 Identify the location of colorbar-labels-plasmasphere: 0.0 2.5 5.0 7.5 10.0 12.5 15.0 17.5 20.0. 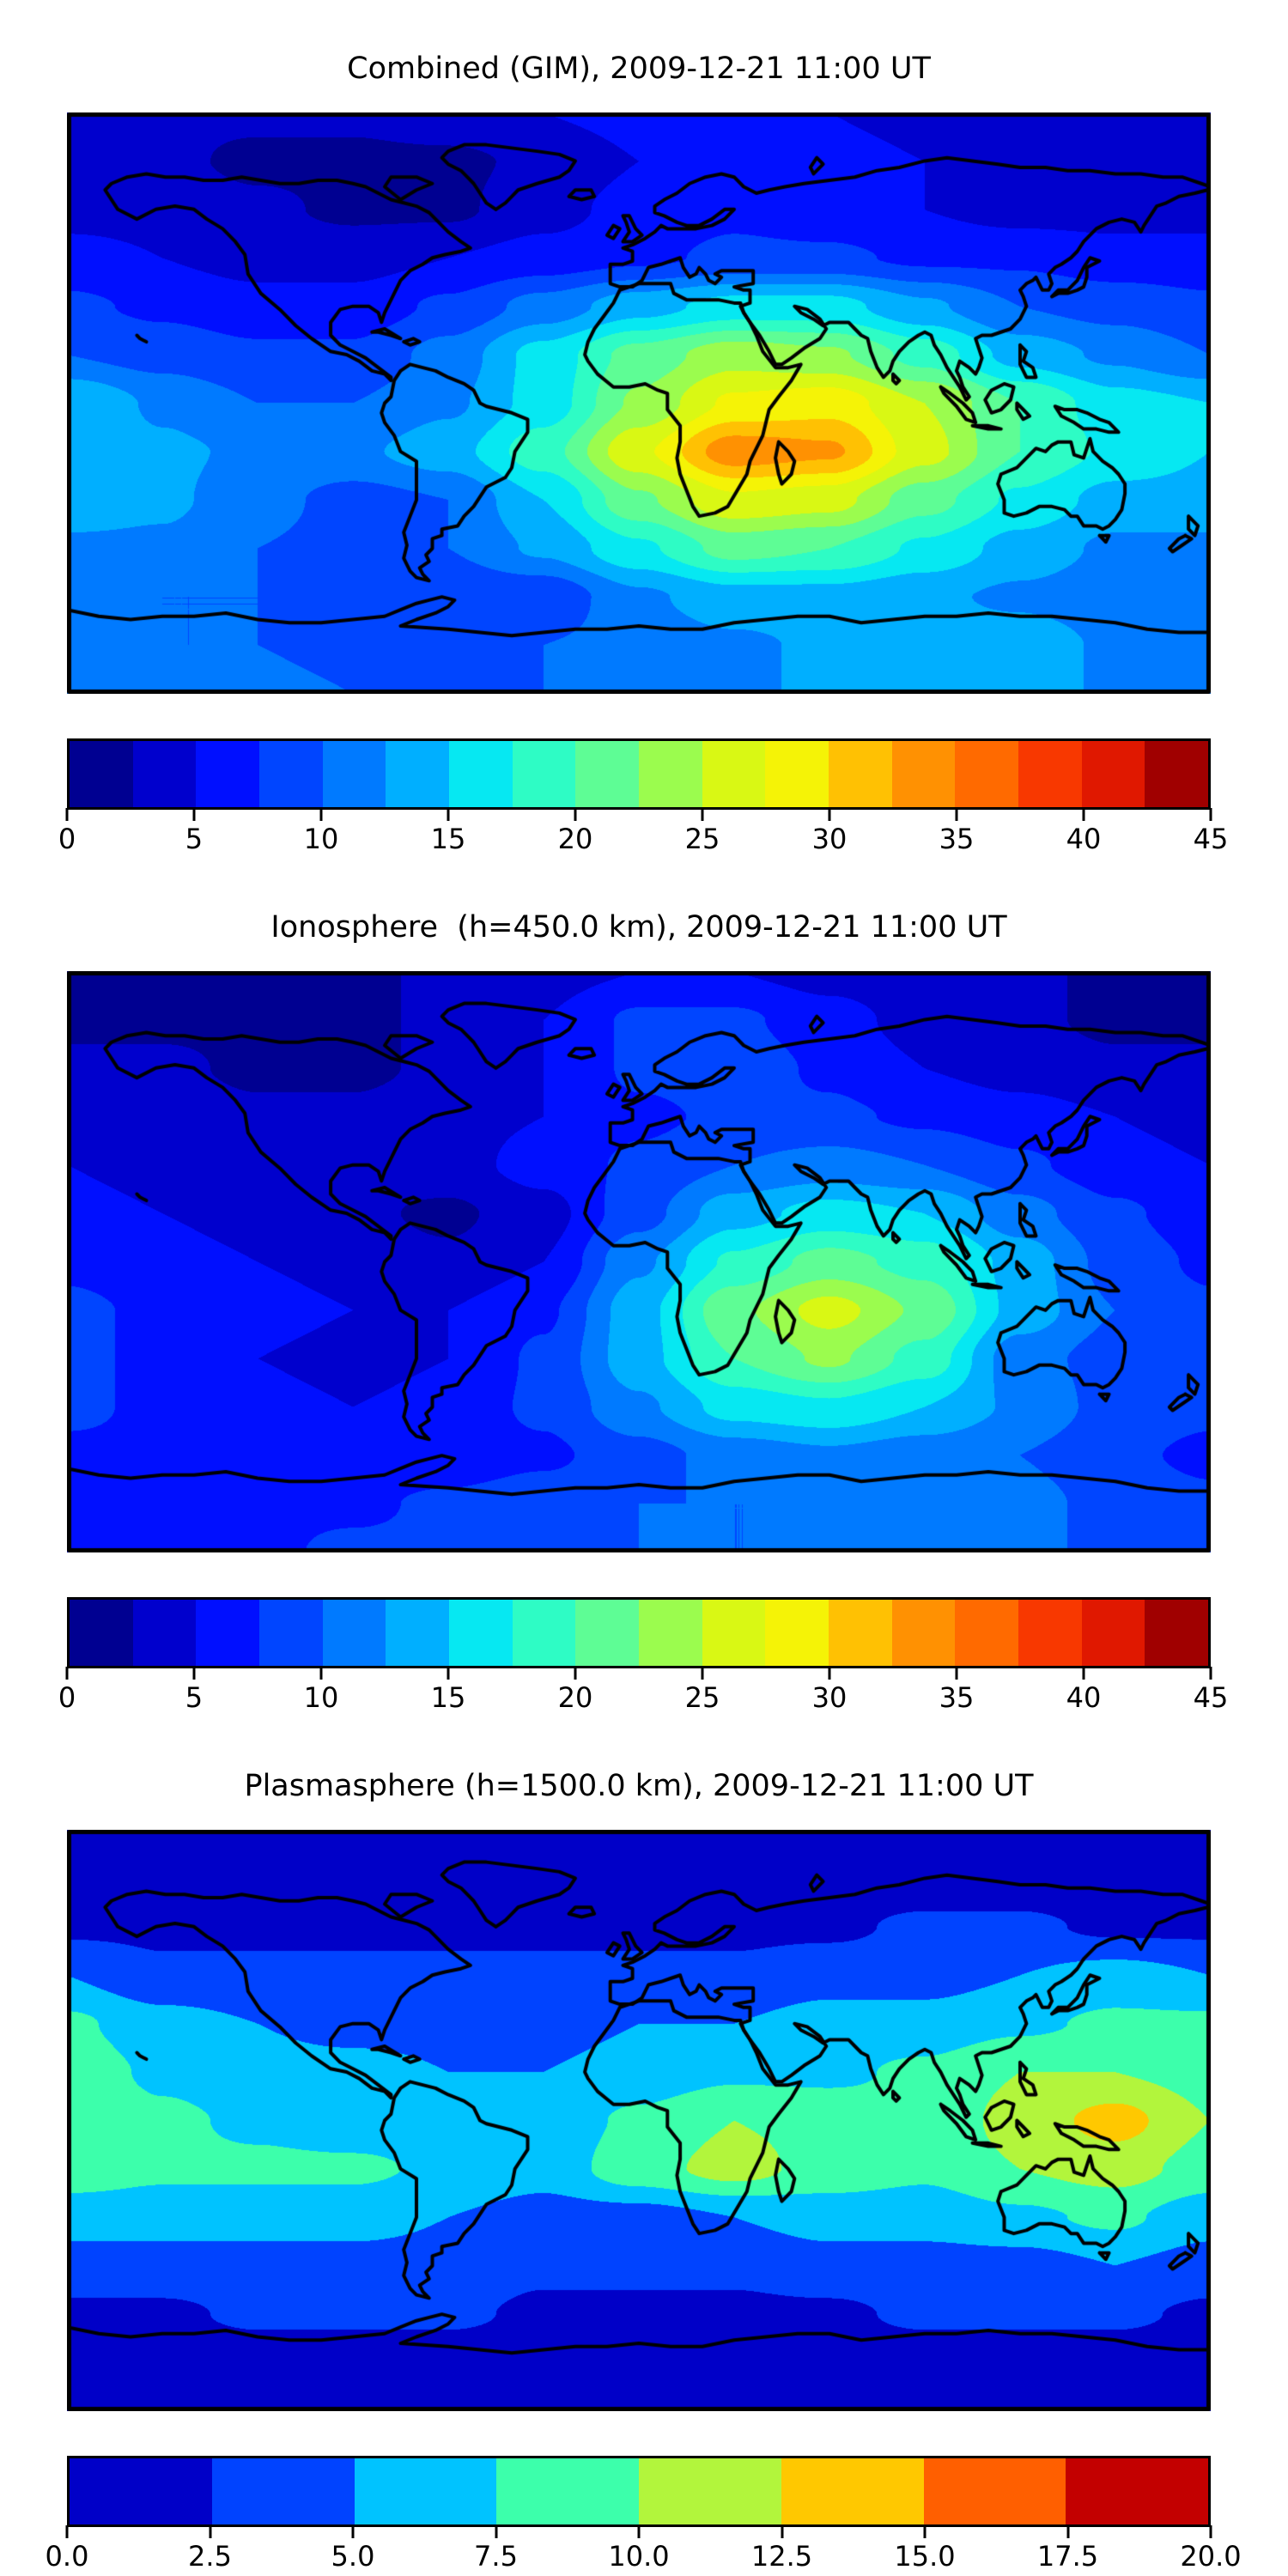
(644, 2558).